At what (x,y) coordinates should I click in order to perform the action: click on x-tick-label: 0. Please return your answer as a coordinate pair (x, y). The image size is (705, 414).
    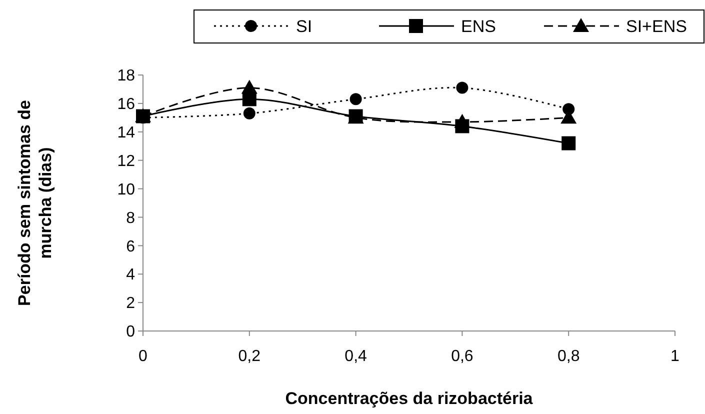
    Looking at the image, I should click on (143, 356).